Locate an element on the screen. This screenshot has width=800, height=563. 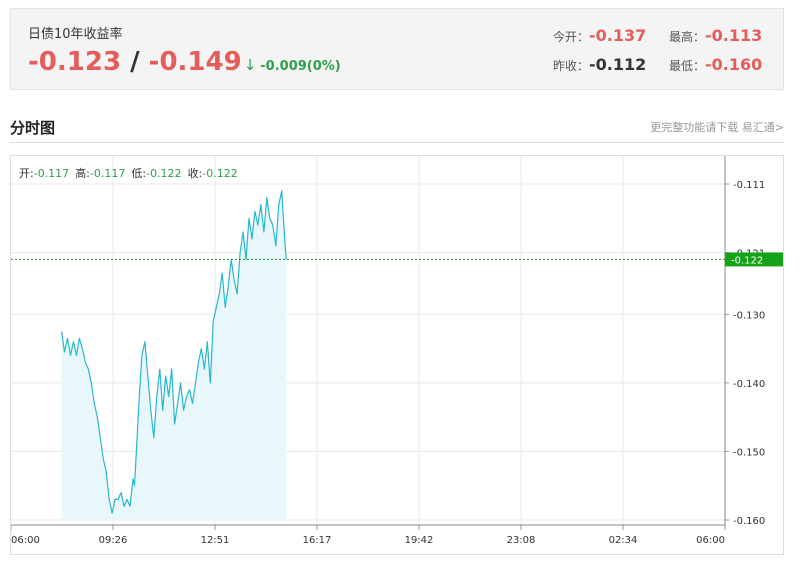
low-label: 最低： is located at coordinates (687, 66).